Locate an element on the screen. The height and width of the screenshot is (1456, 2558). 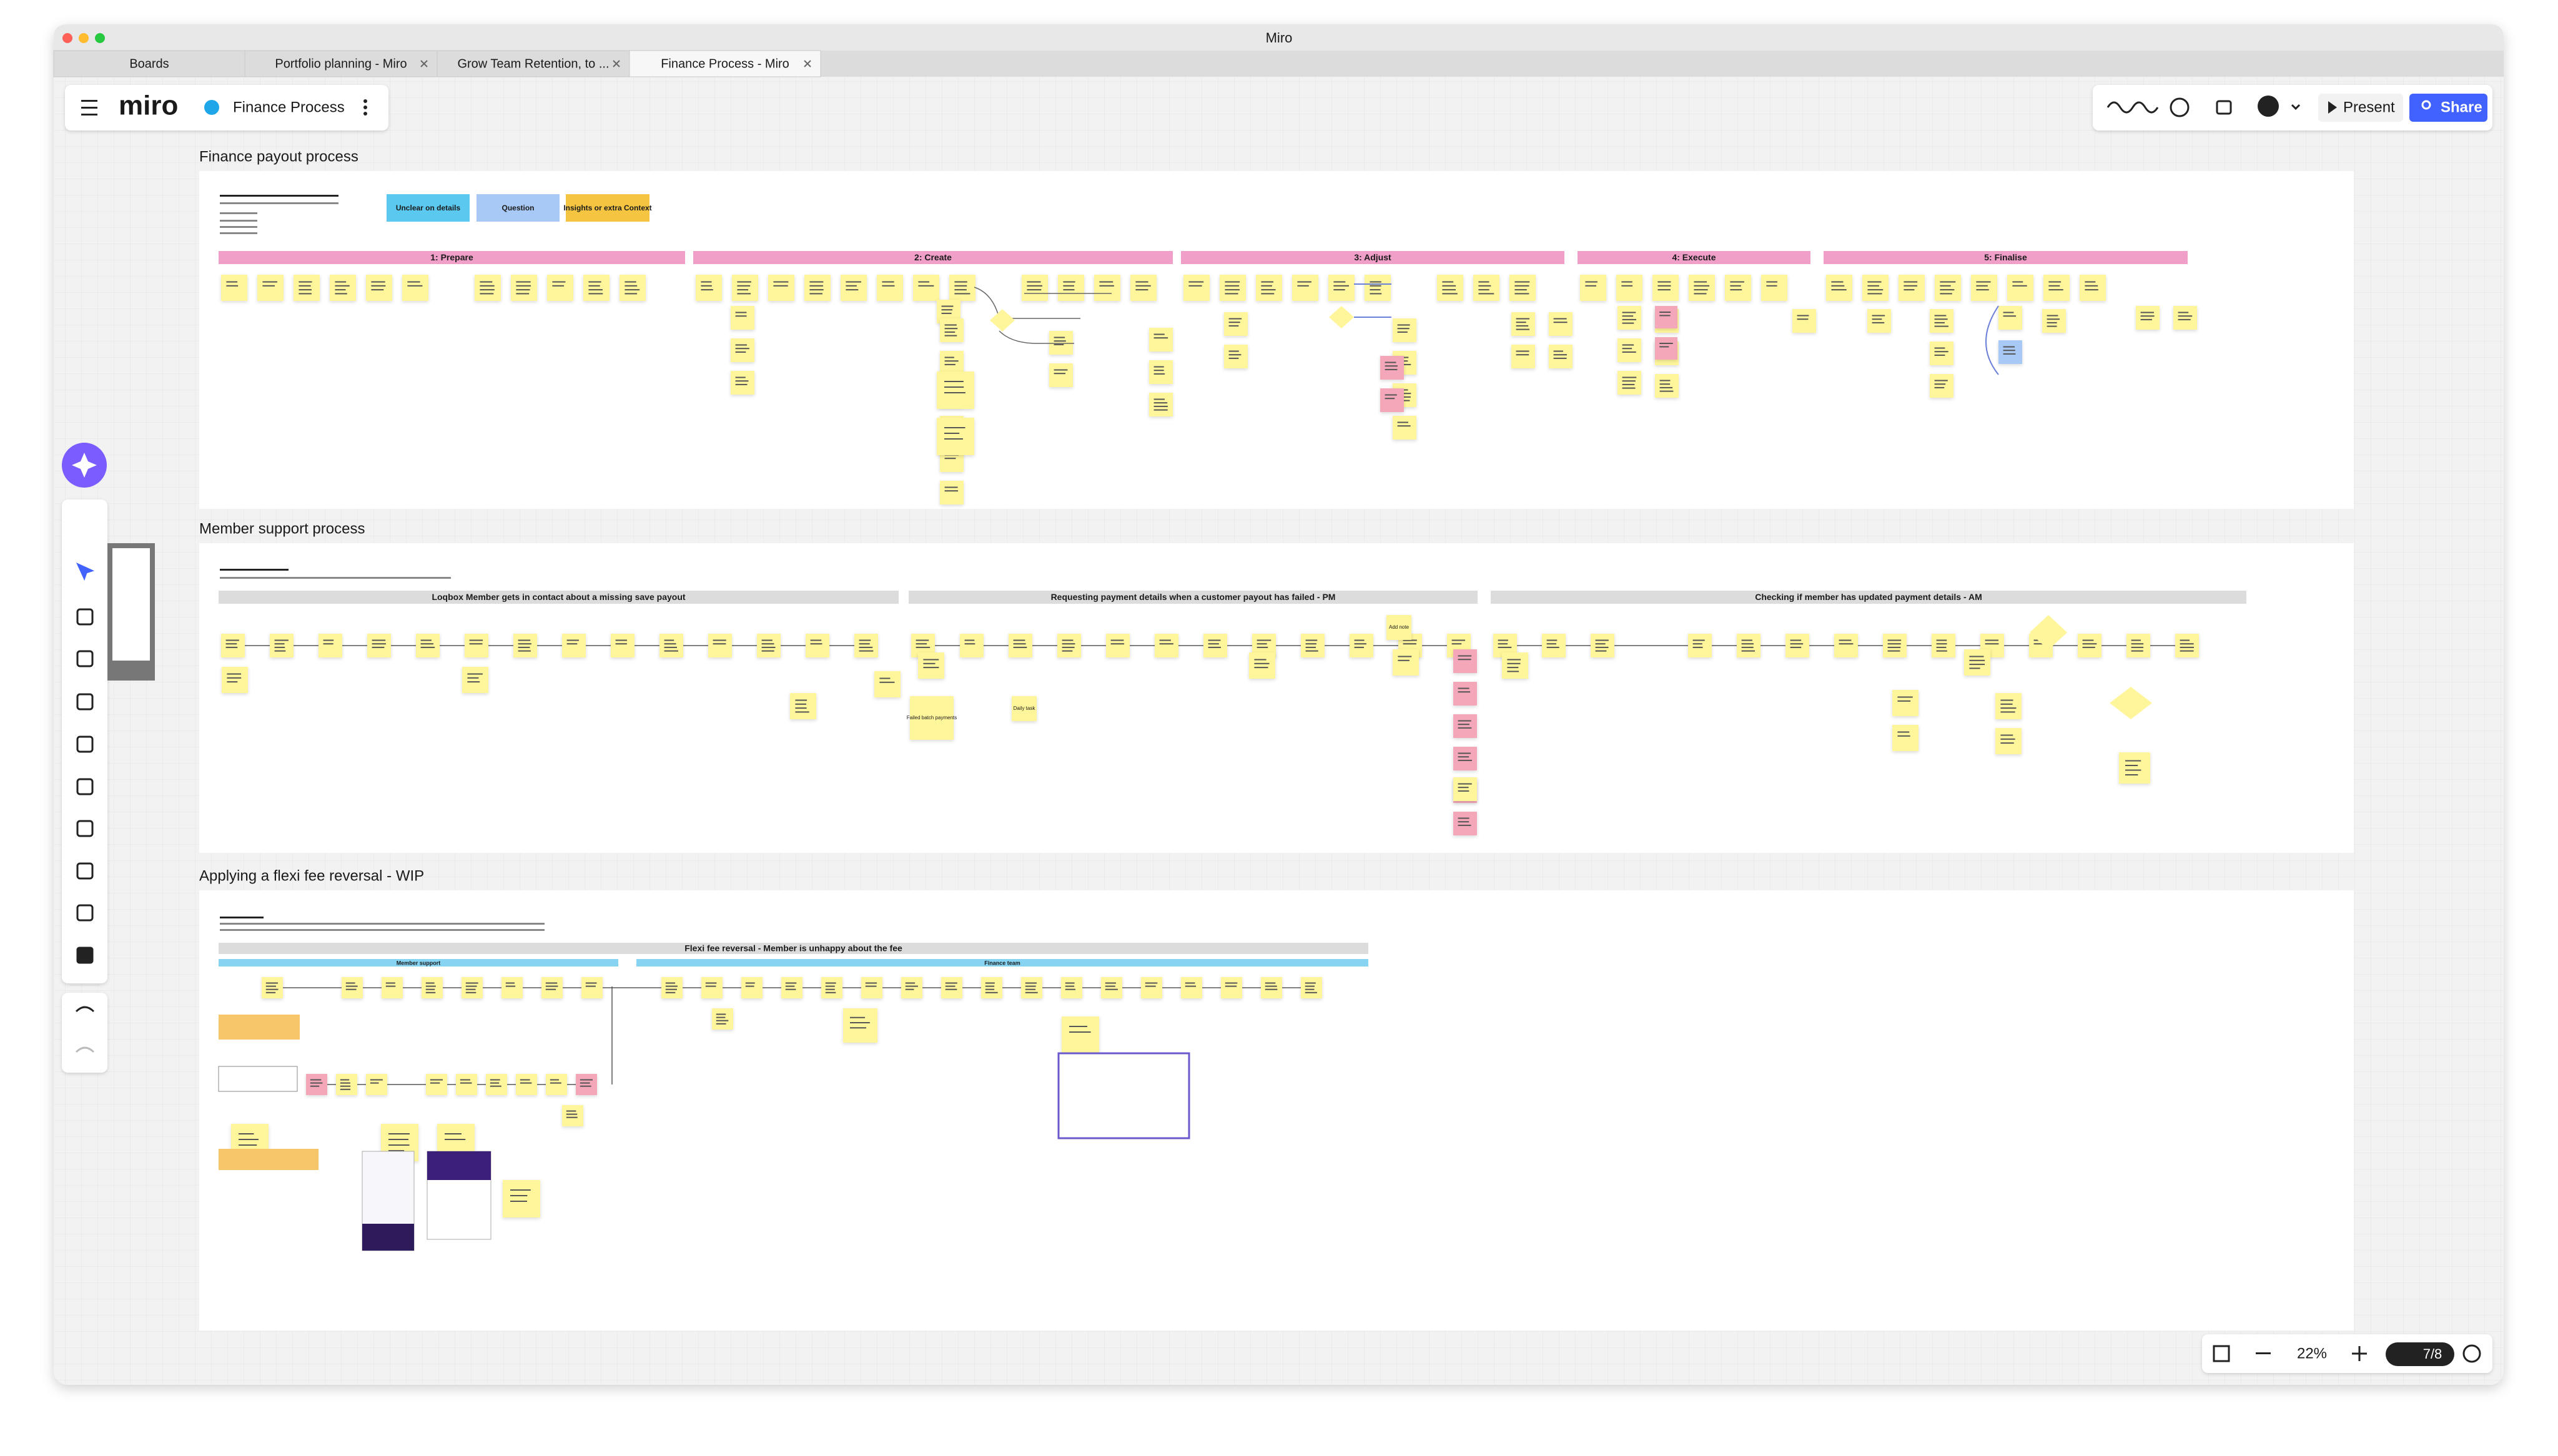
board-name: Finance Process is located at coordinates (289, 107).